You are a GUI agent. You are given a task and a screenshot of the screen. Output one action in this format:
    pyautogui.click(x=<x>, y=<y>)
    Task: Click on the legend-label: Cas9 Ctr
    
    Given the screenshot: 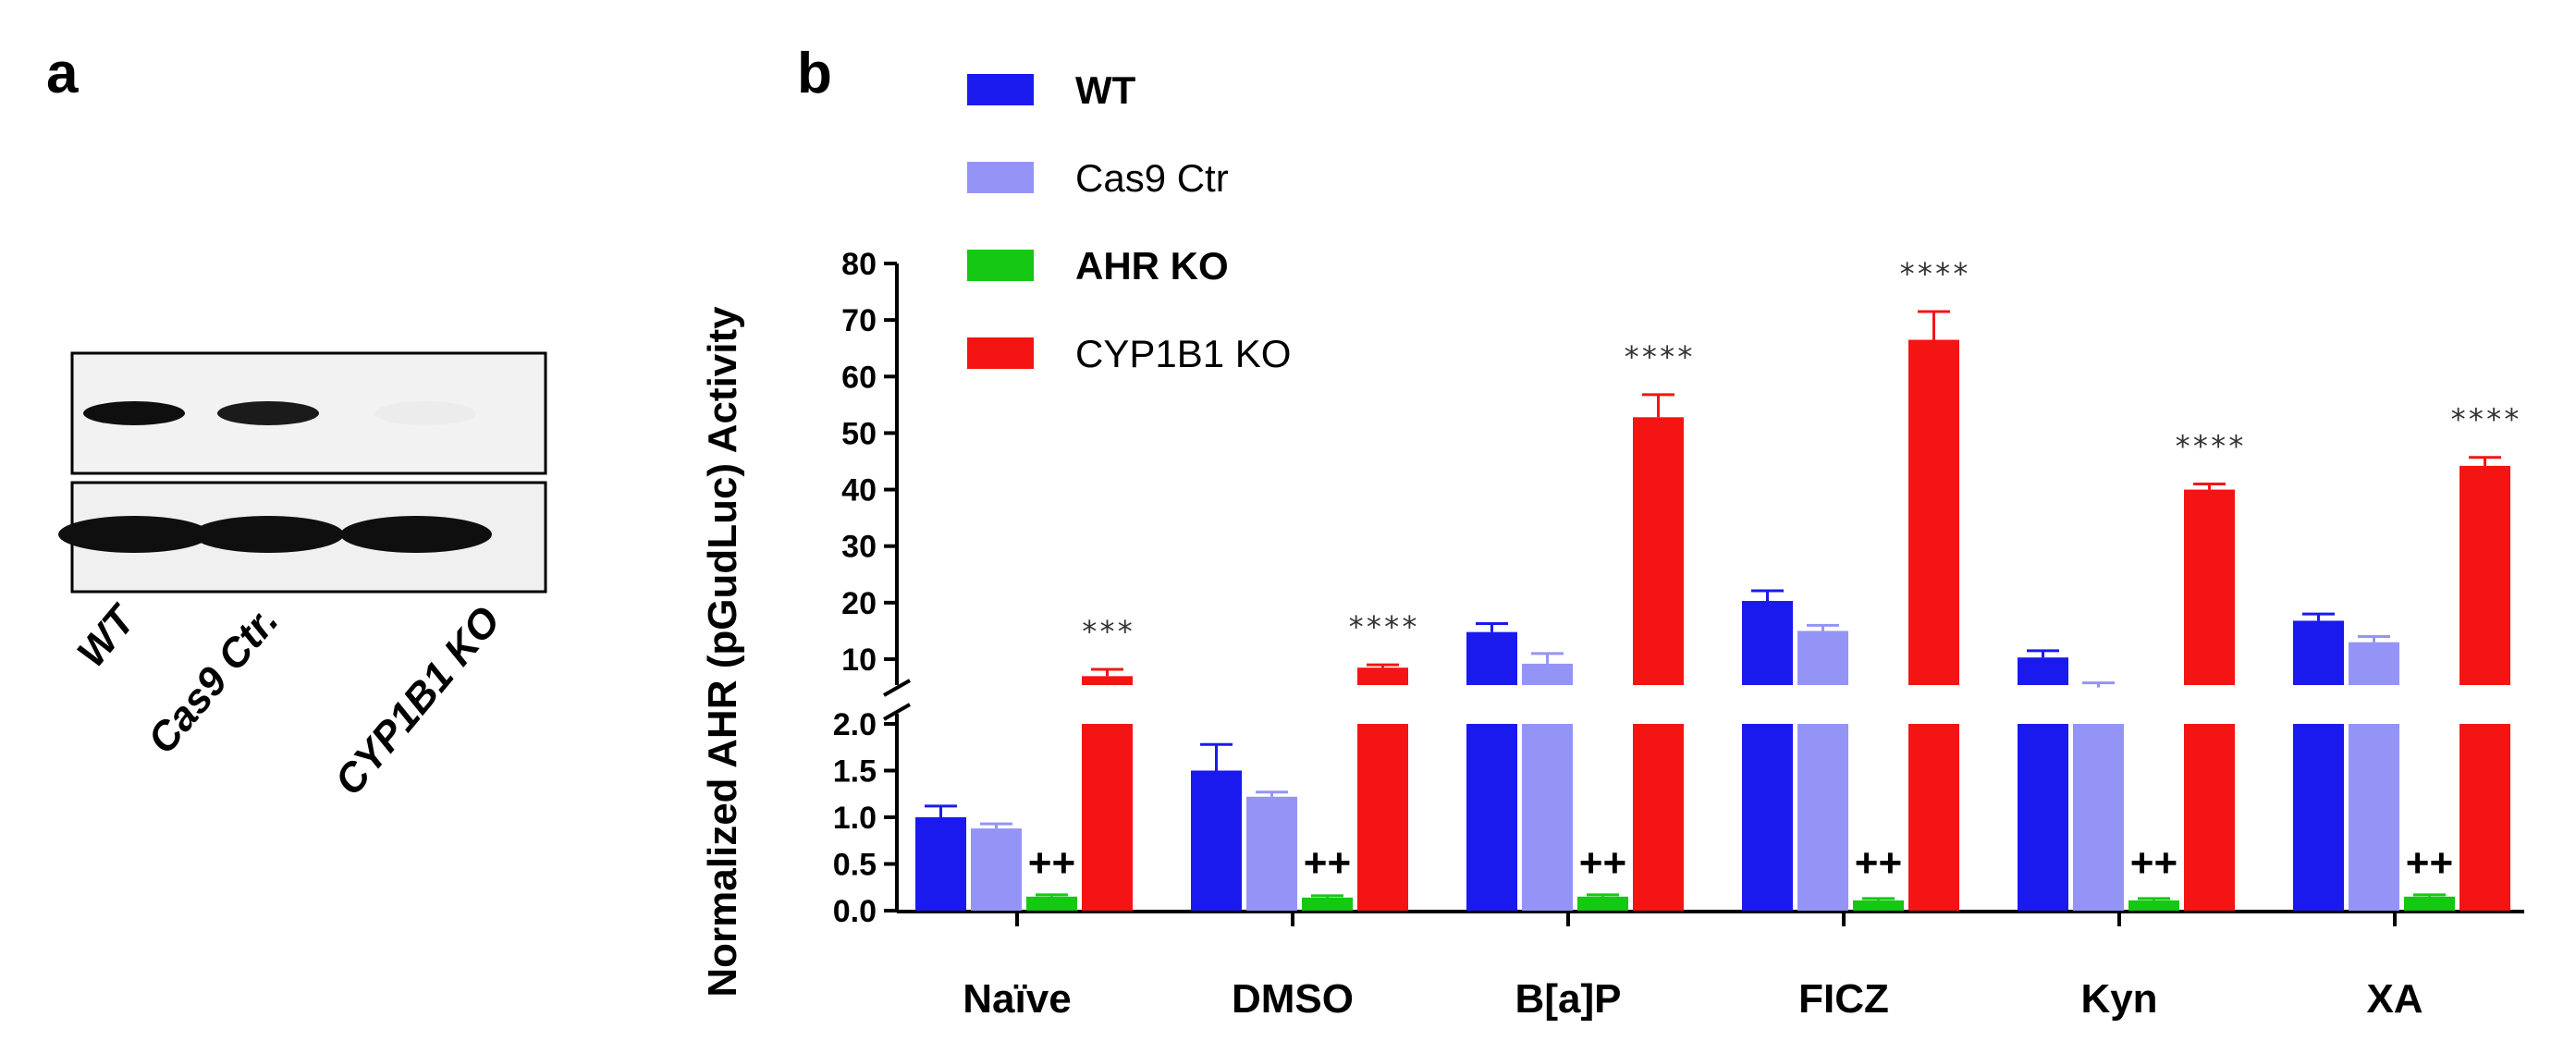 What is the action you would take?
    pyautogui.click(x=1152, y=178)
    